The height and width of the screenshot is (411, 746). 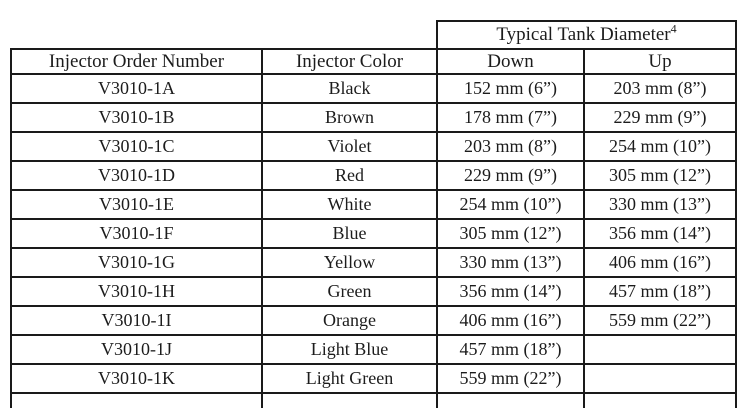 I want to click on order-cell: V3010-1B, so click(x=136, y=117).